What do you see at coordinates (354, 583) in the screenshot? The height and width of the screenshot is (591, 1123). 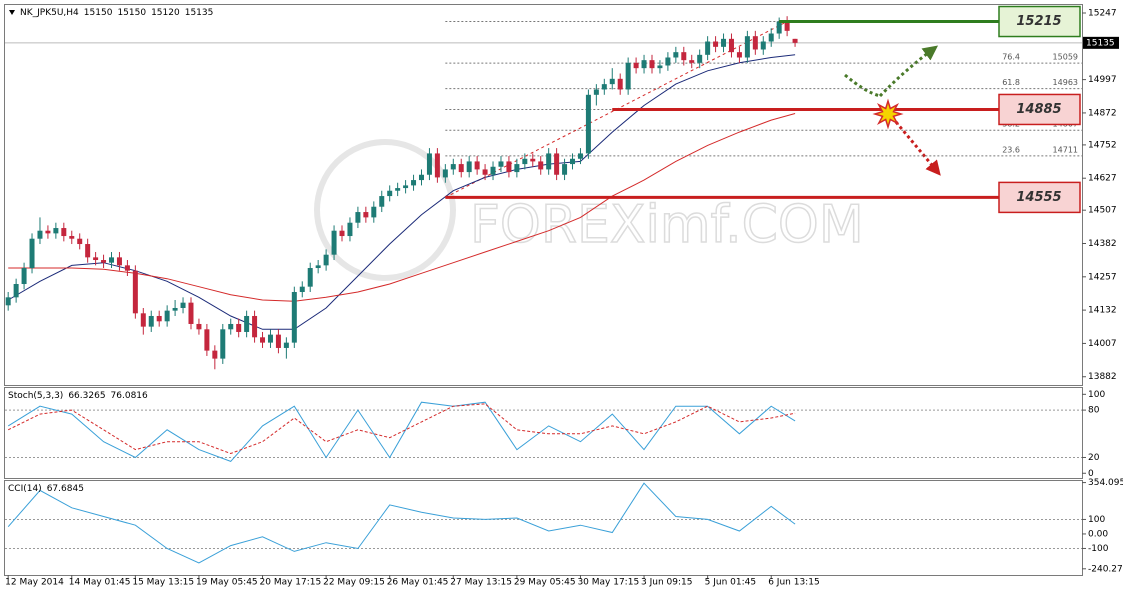 I see `x-tick-label: 22 May 09:15` at bounding box center [354, 583].